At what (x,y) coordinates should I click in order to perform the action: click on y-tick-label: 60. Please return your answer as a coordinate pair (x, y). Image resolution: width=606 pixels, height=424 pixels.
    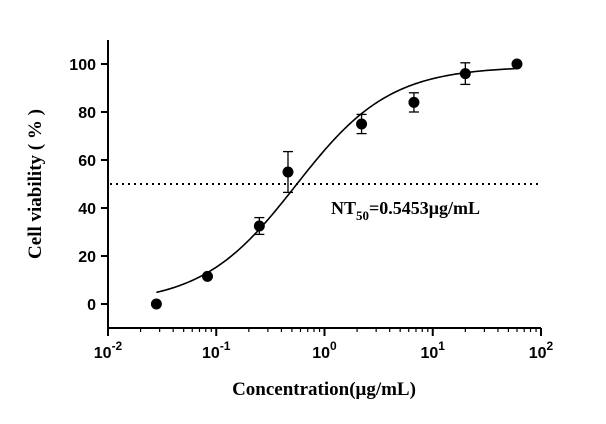
    Looking at the image, I should click on (87, 161).